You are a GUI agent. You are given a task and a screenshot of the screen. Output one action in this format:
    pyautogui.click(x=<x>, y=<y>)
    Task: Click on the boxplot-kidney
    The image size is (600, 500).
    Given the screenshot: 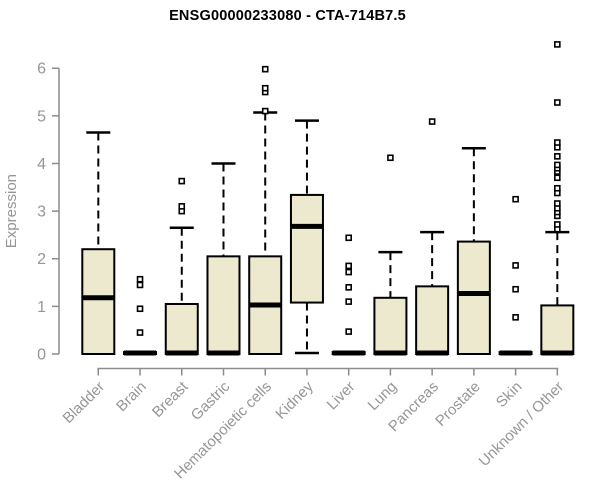 What is the action you would take?
    pyautogui.click(x=306, y=237)
    